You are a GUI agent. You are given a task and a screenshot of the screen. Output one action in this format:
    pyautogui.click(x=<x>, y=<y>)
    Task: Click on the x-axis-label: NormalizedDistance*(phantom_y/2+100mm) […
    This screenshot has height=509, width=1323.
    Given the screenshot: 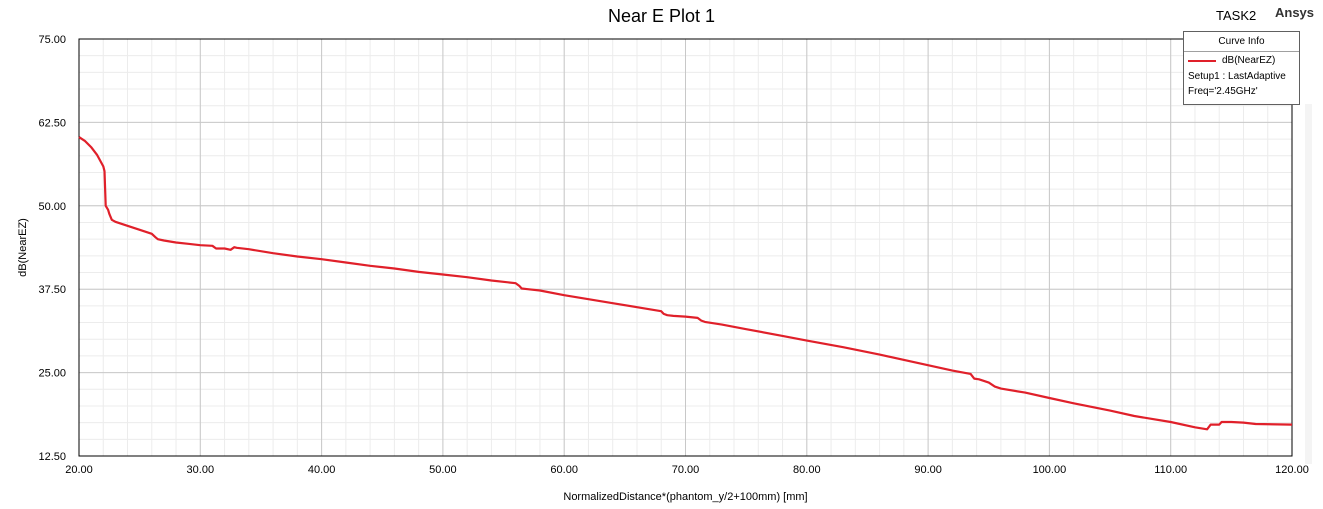 What is the action you would take?
    pyautogui.click(x=685, y=497)
    